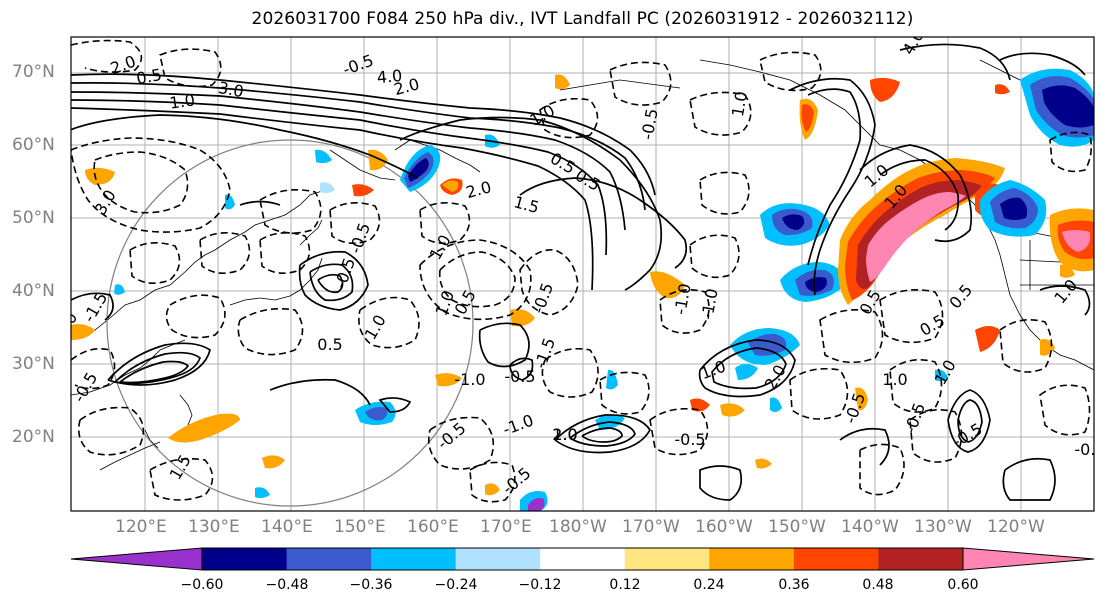 This screenshot has height=604, width=1105. What do you see at coordinates (878, 585) in the screenshot?
I see `colorbar-tick: 0.48` at bounding box center [878, 585].